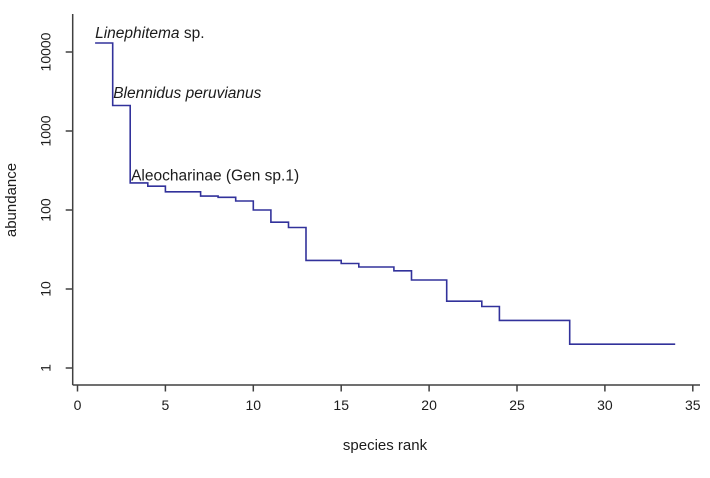 This screenshot has height=478, width=710. Describe the element at coordinates (46, 368) in the screenshot. I see `y-tick-label: 1` at that location.